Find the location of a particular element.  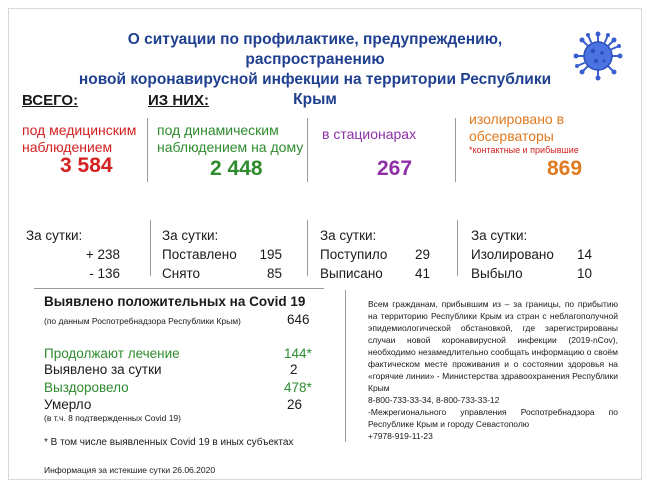

treatment-label: Продолжают лечение is located at coordinates (112, 353).